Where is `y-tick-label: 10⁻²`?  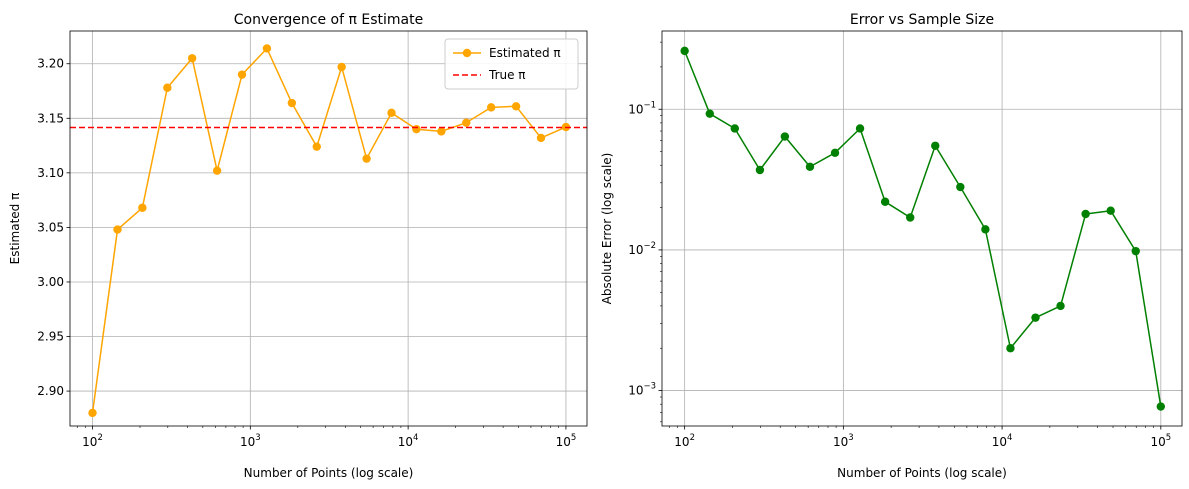
y-tick-label: 10⁻² is located at coordinates (642, 249).